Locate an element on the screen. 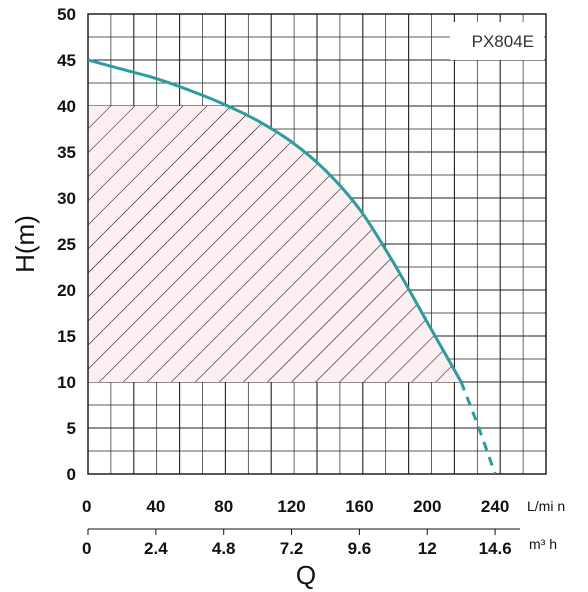 Image resolution: width=588 pixels, height=592 pixels. y-tick-labels: 0 5 10 15 20 25 30 35 40 45 50 is located at coordinates (66, 244).